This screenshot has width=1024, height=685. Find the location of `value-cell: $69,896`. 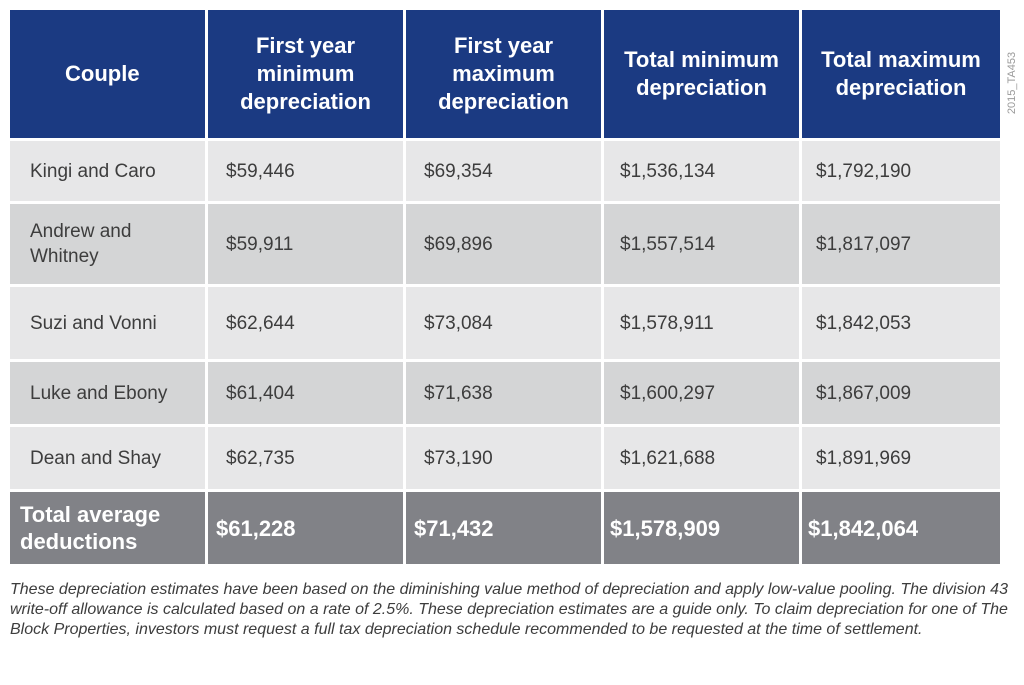

value-cell: $69,896 is located at coordinates (505, 244).